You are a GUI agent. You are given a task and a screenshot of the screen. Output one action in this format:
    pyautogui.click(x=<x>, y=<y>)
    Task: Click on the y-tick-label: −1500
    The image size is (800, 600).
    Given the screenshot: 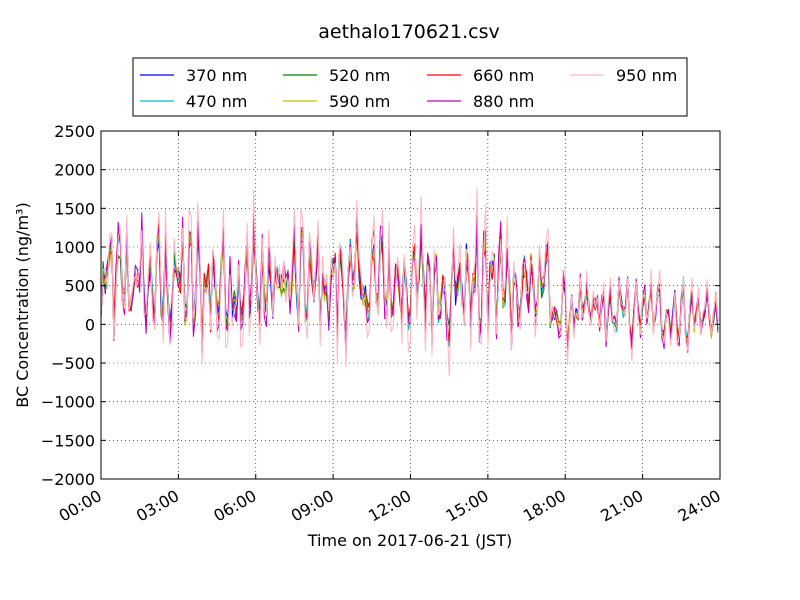 What is the action you would take?
    pyautogui.click(x=68, y=440)
    